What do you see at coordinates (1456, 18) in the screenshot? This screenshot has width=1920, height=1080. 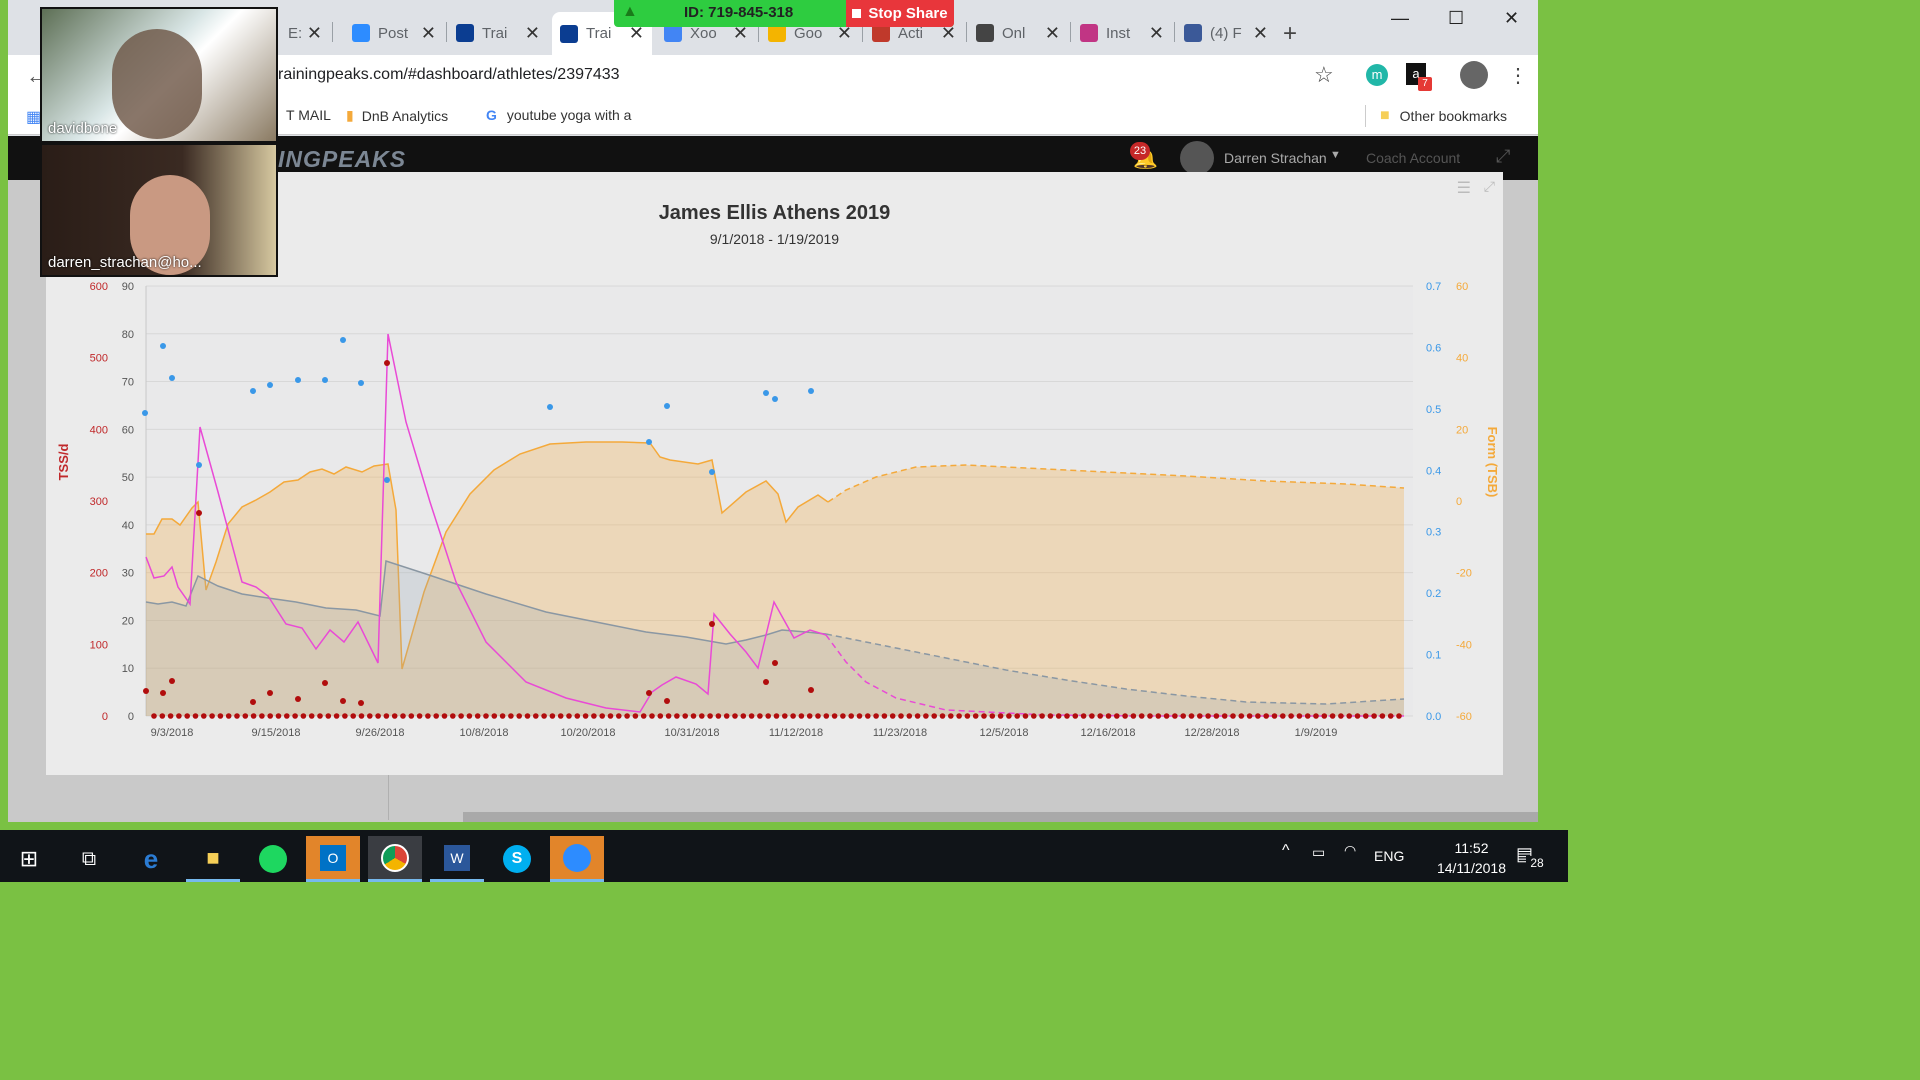 I see `maximize-button: ☐` at bounding box center [1456, 18].